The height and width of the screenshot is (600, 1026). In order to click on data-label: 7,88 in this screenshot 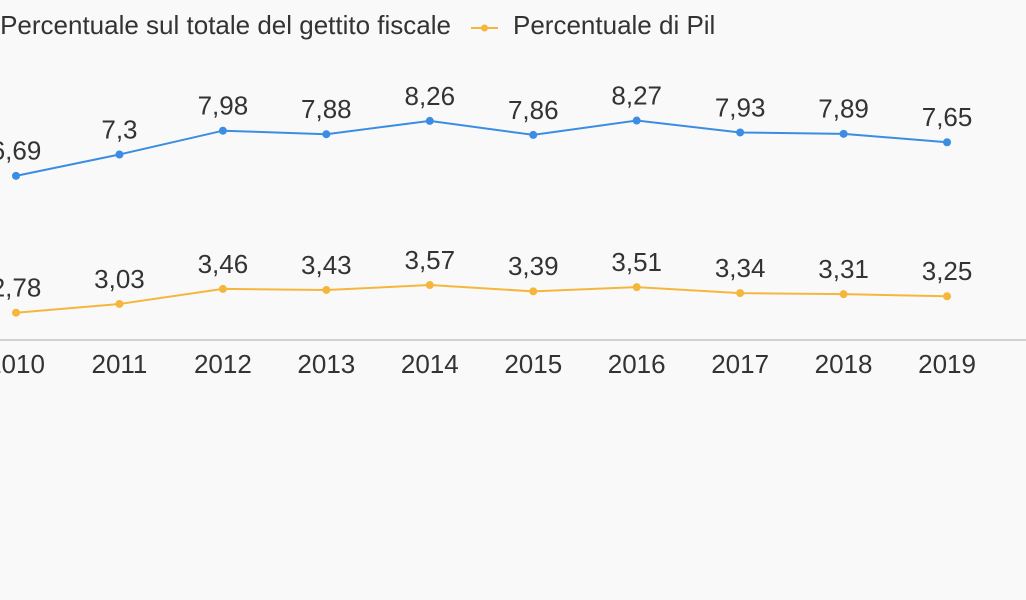, I will do `click(326, 109)`.